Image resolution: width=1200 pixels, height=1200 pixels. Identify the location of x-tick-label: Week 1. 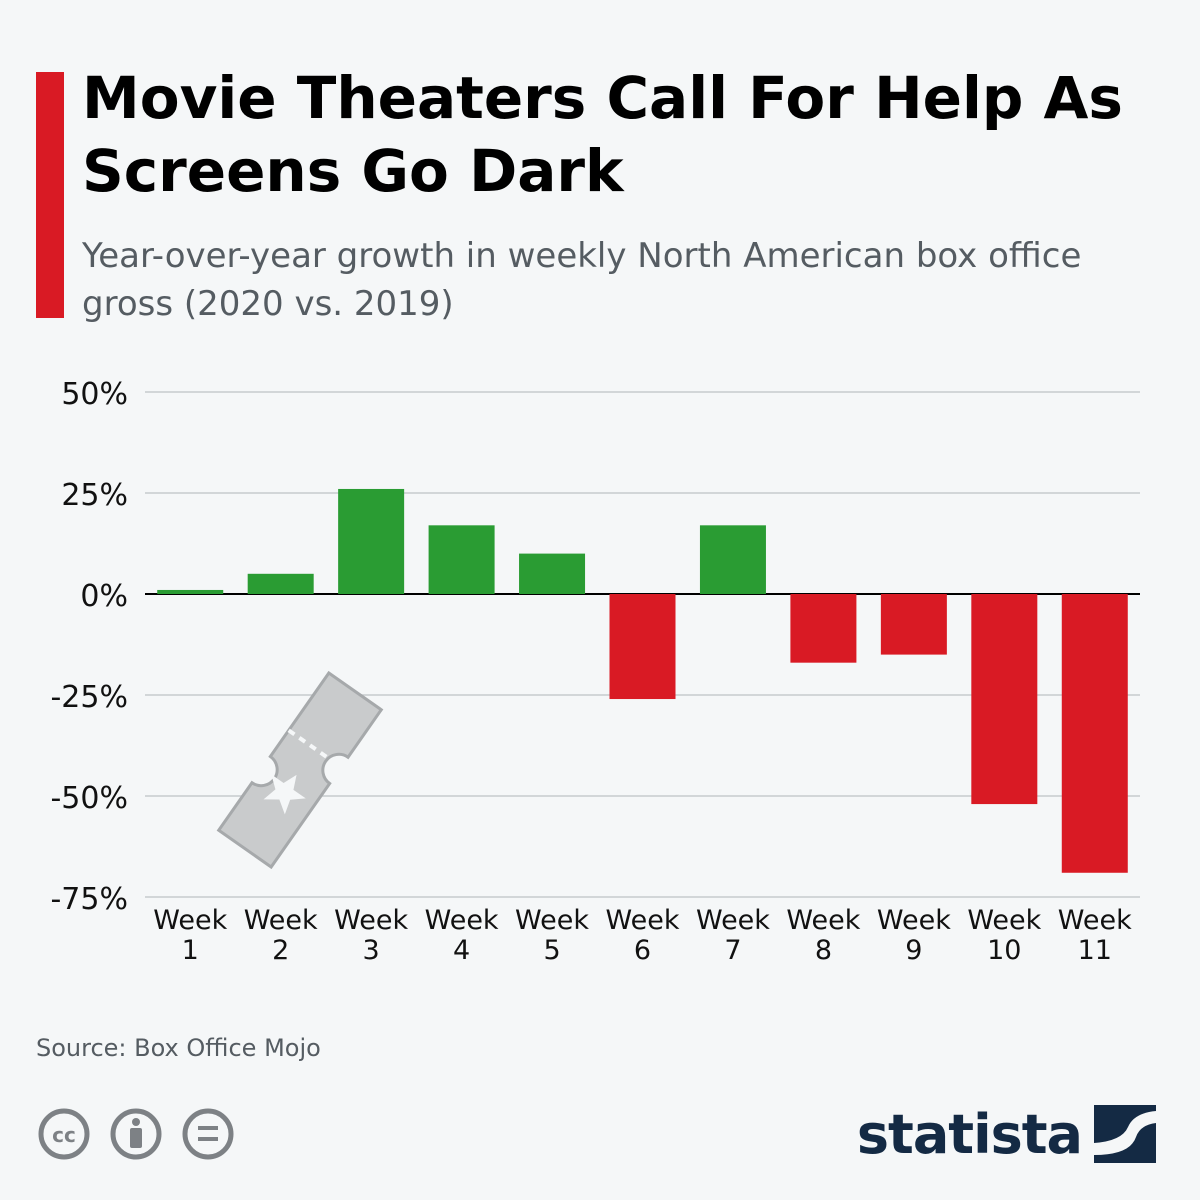
(190, 935).